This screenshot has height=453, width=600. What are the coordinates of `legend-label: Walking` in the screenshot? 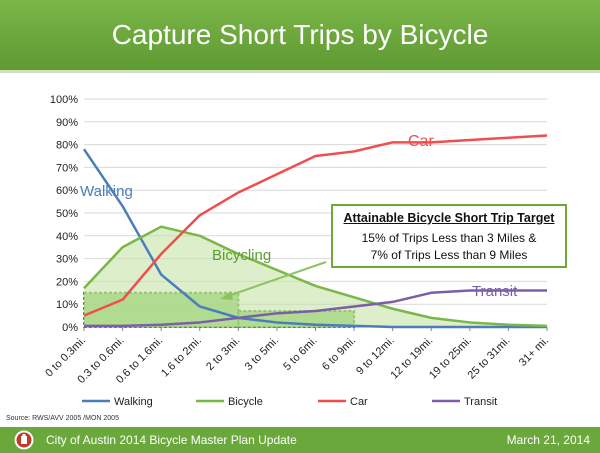 It's located at (133, 402).